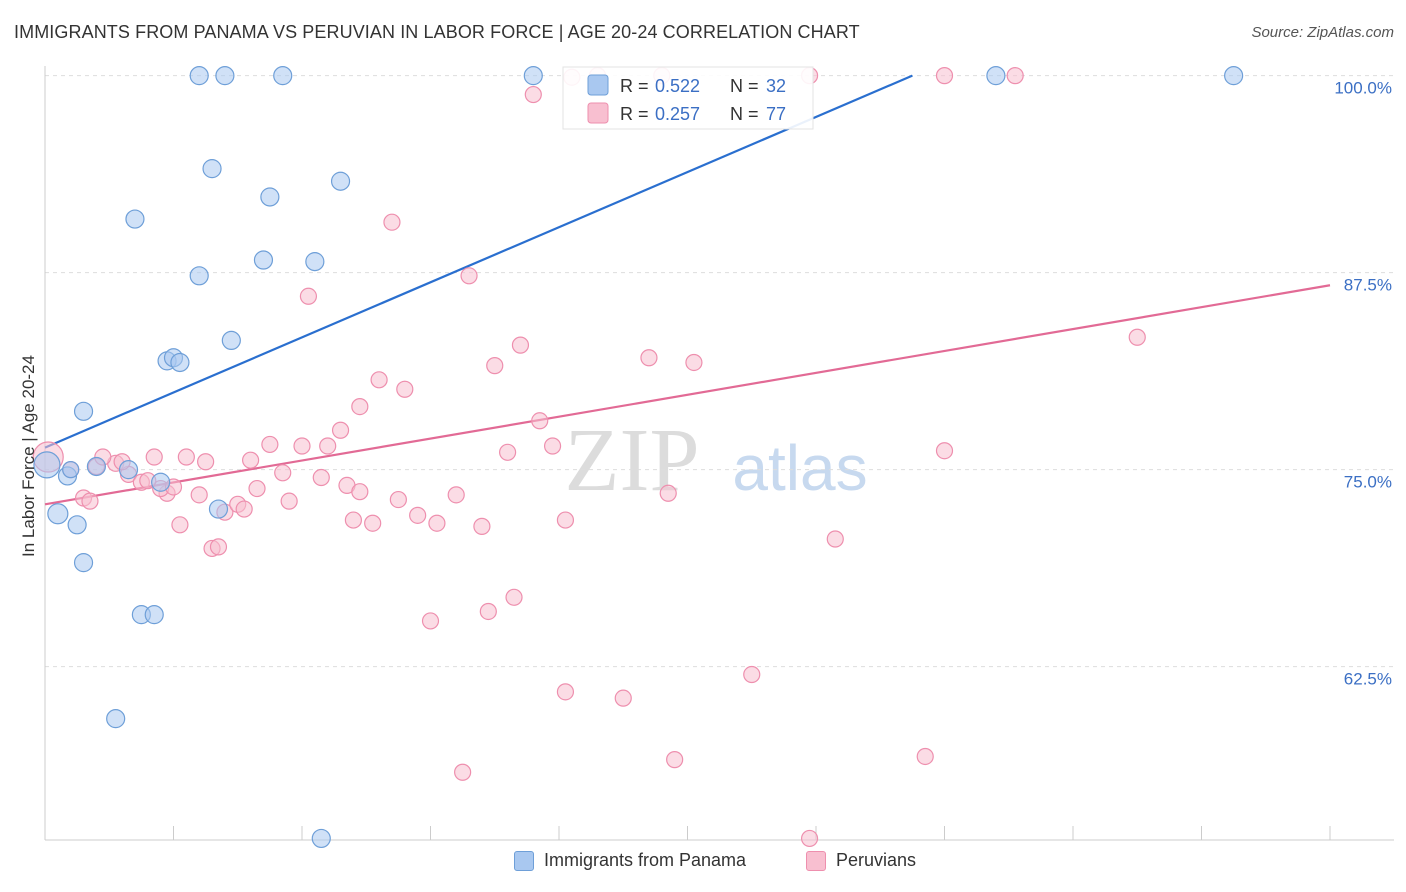  I want to click on legend-label-peruvians: Peruvians, so click(876, 860).